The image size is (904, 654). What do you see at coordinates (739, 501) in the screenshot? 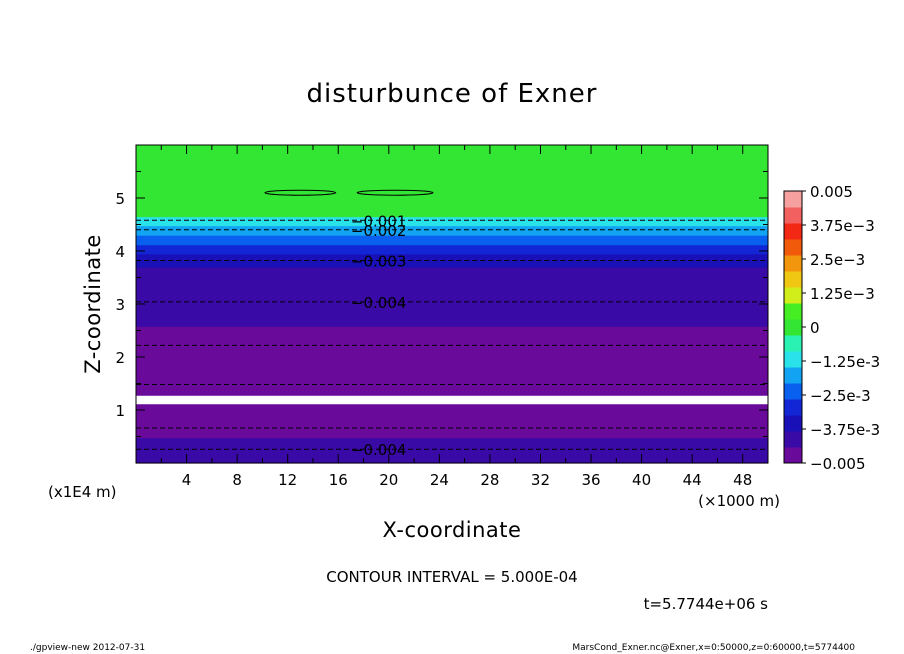
I see `x-axis-unit: (×1000 m)` at bounding box center [739, 501].